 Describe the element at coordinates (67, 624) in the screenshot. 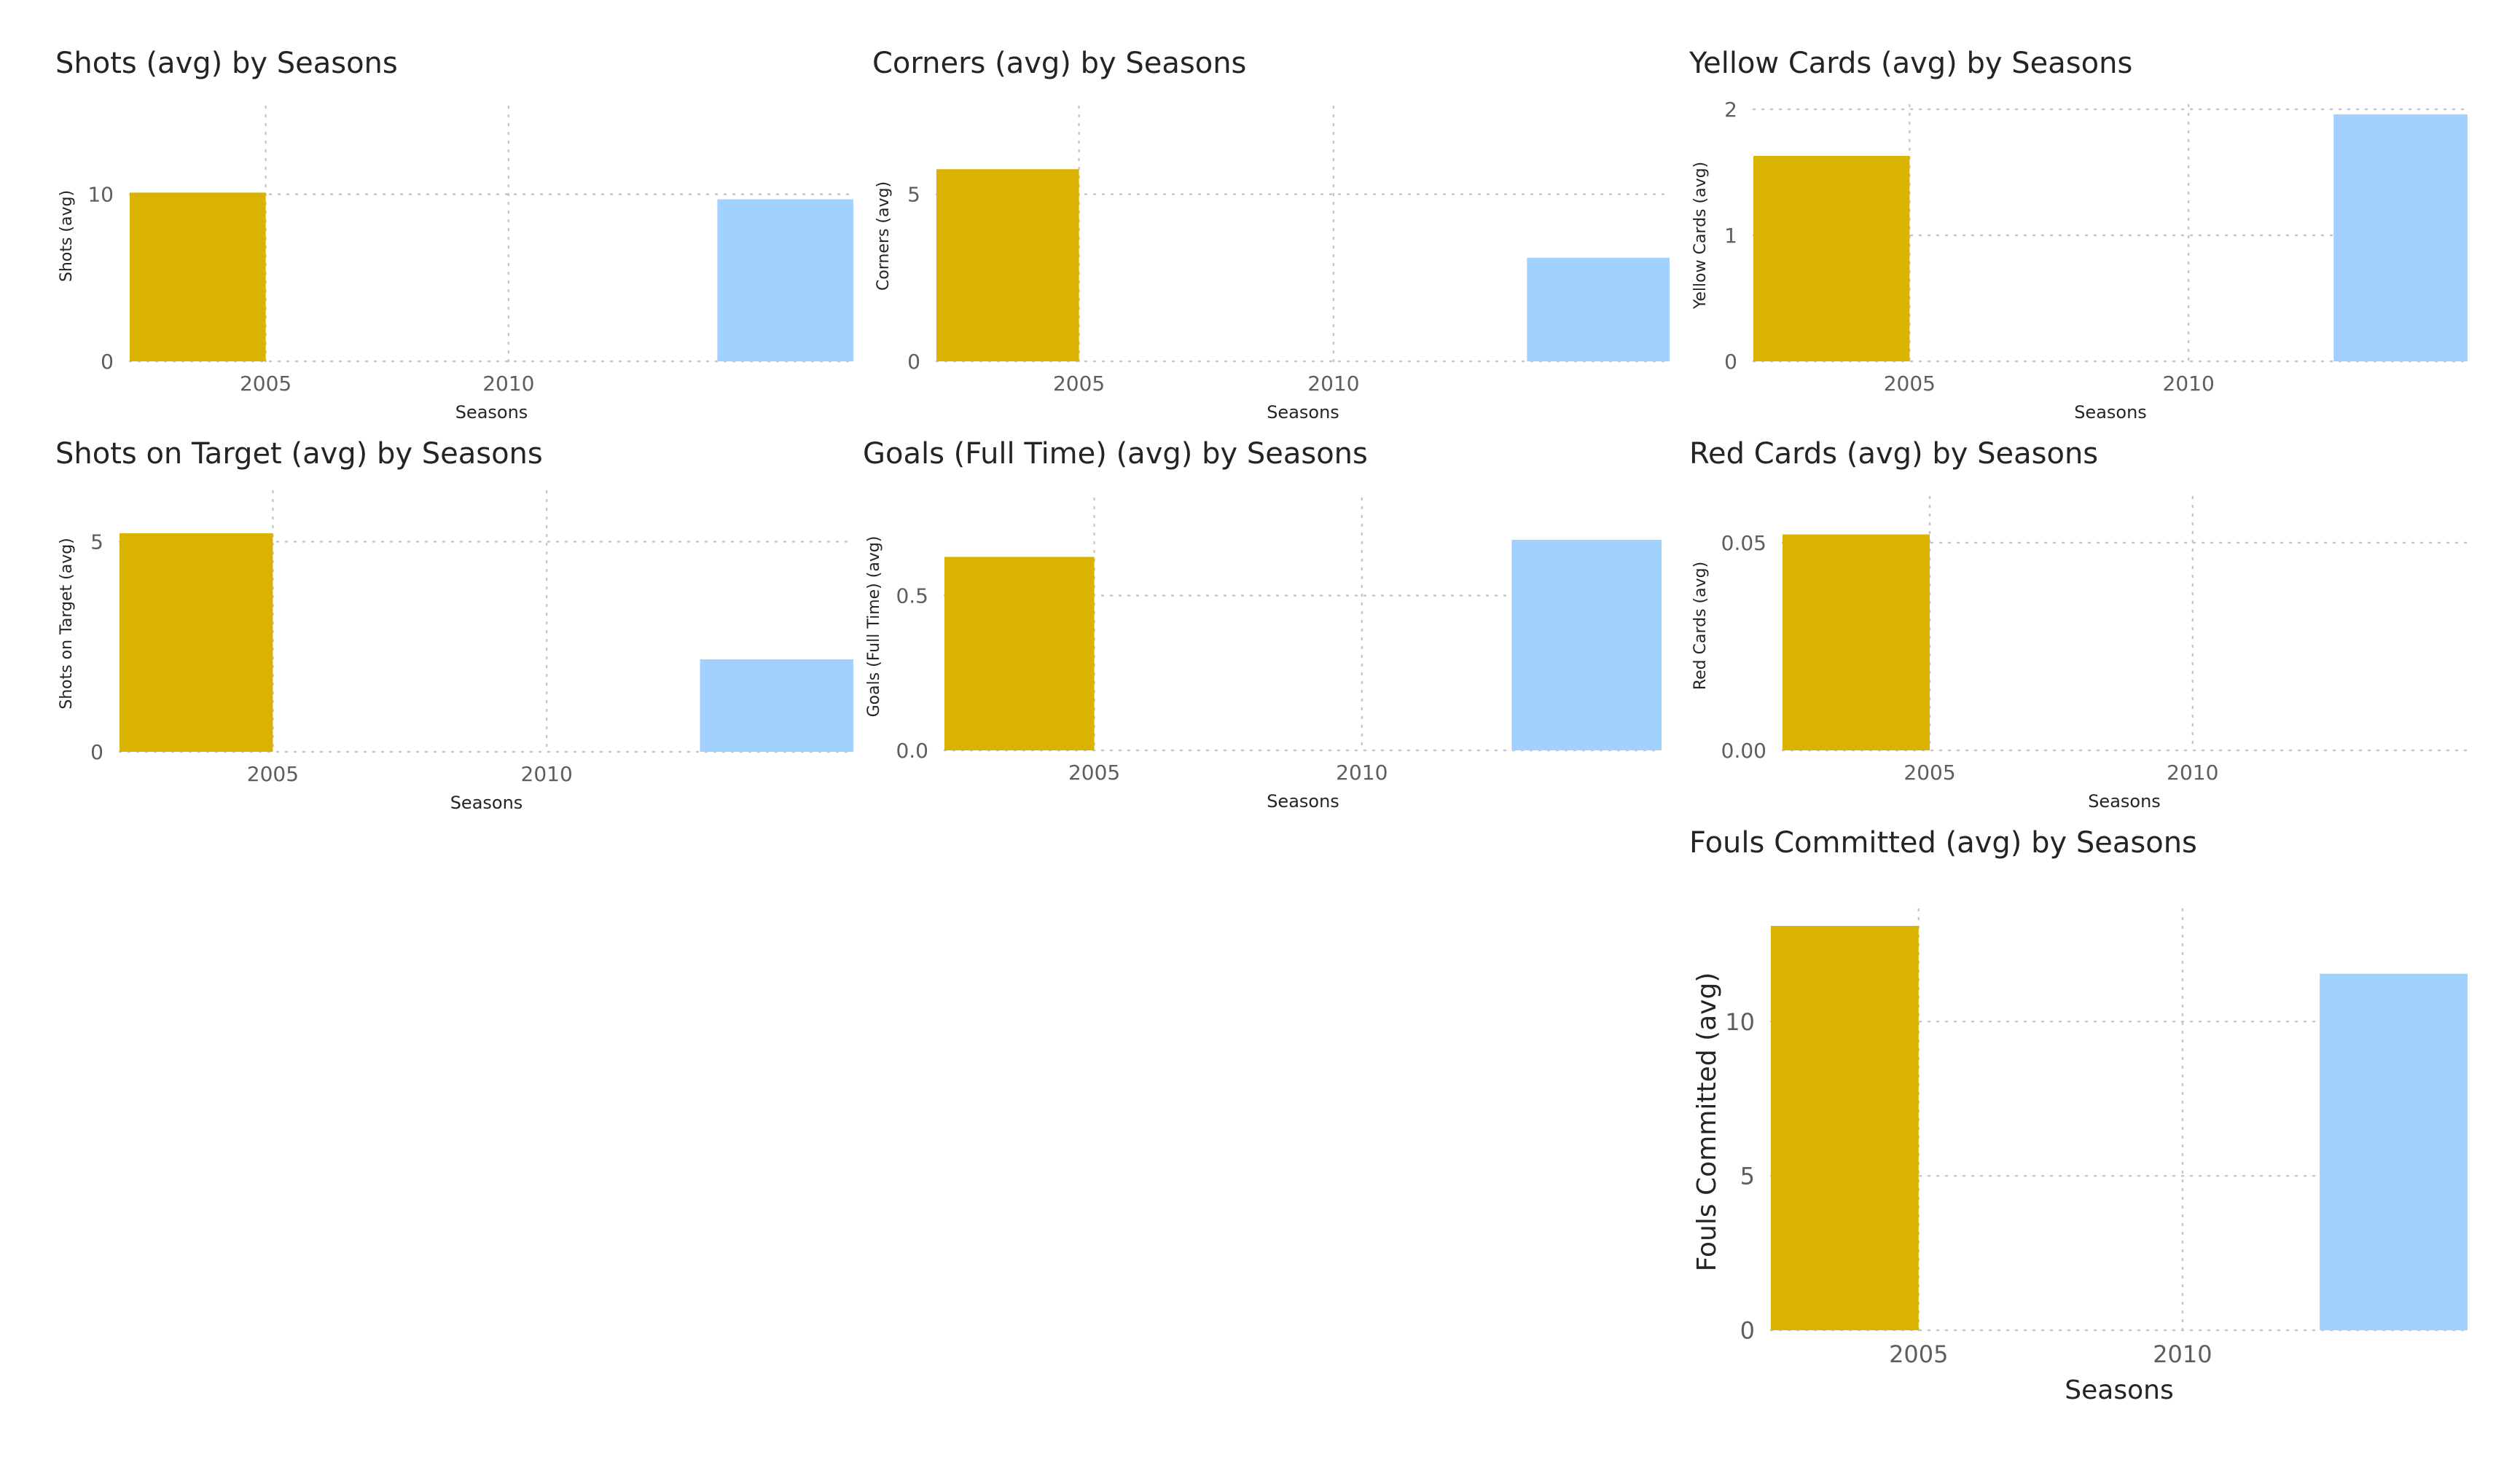

I see `y-axis-title: Shots on Target (avg)` at that location.